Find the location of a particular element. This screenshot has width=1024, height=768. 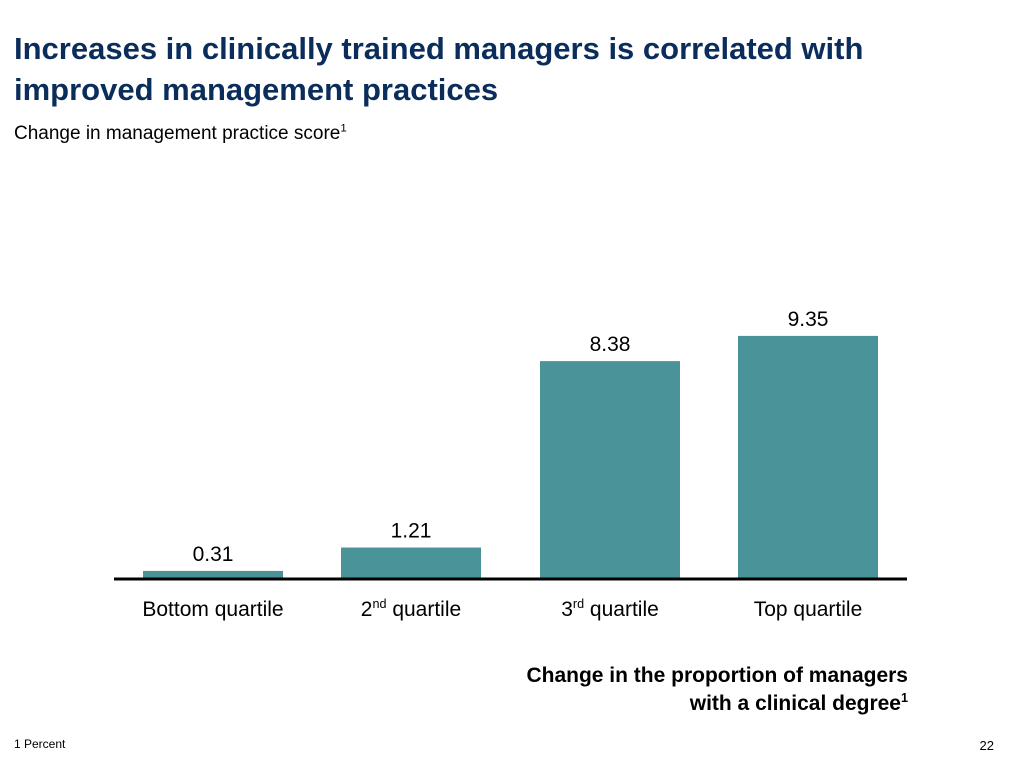

subtitle-text: Change in management practice score is located at coordinates (177, 133).